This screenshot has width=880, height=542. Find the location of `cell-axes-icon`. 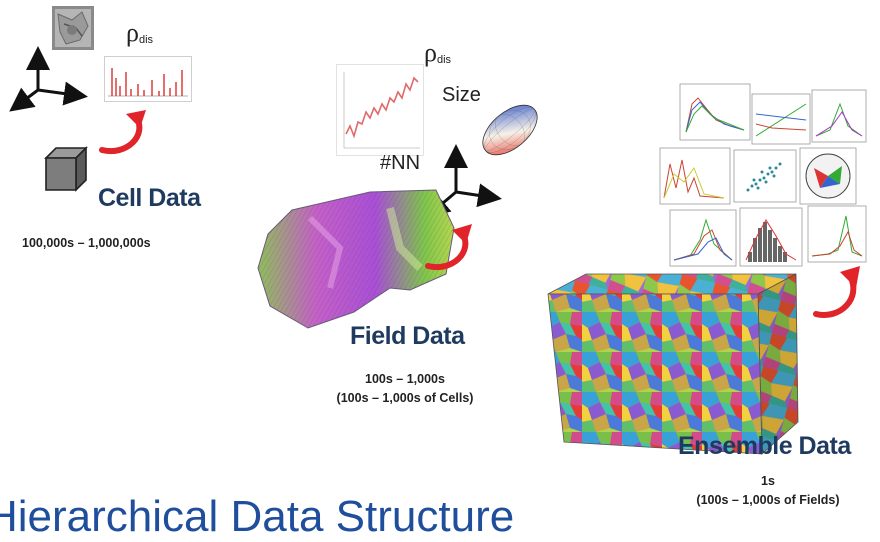

cell-axes-icon is located at coordinates (48, 79).